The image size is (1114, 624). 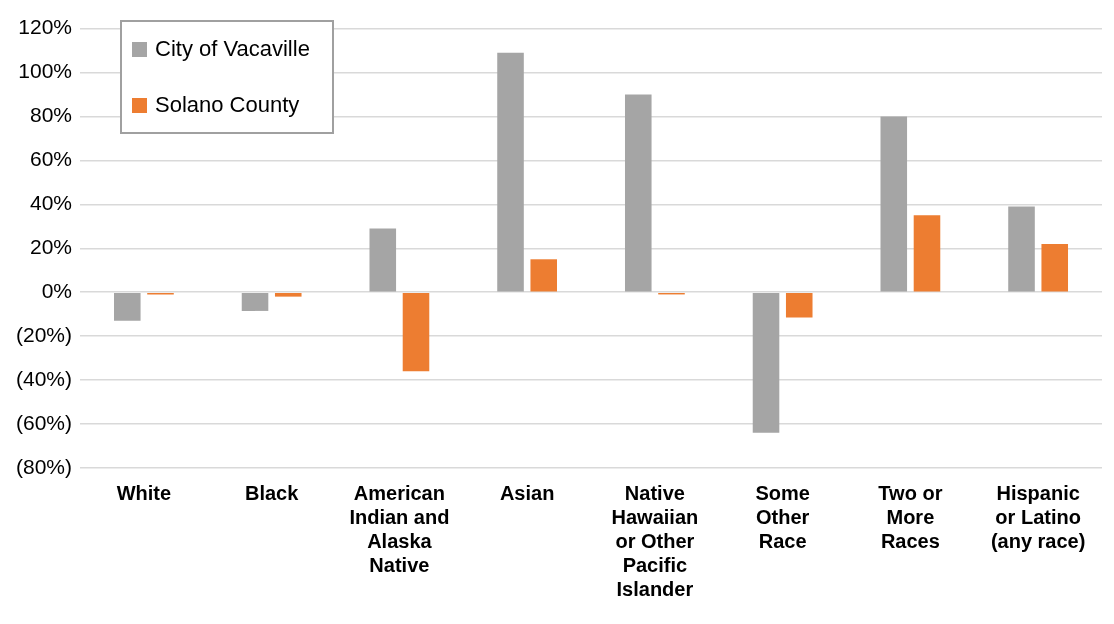 I want to click on y-tick-label: 80%, so click(x=51, y=115).